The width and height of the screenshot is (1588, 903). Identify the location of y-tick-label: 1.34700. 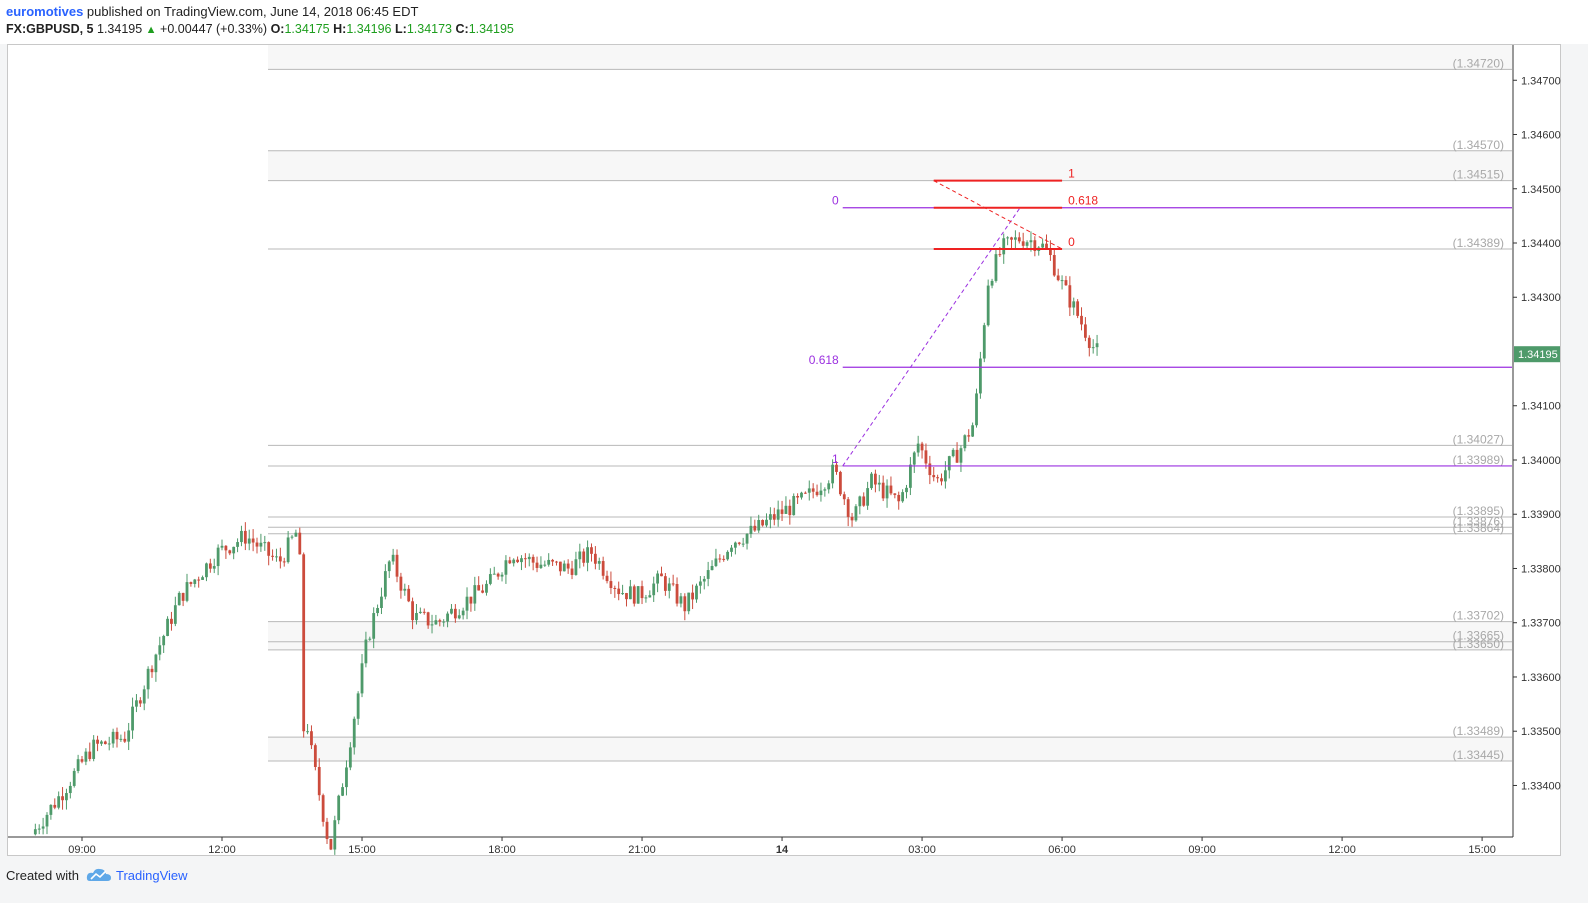
(1541, 81).